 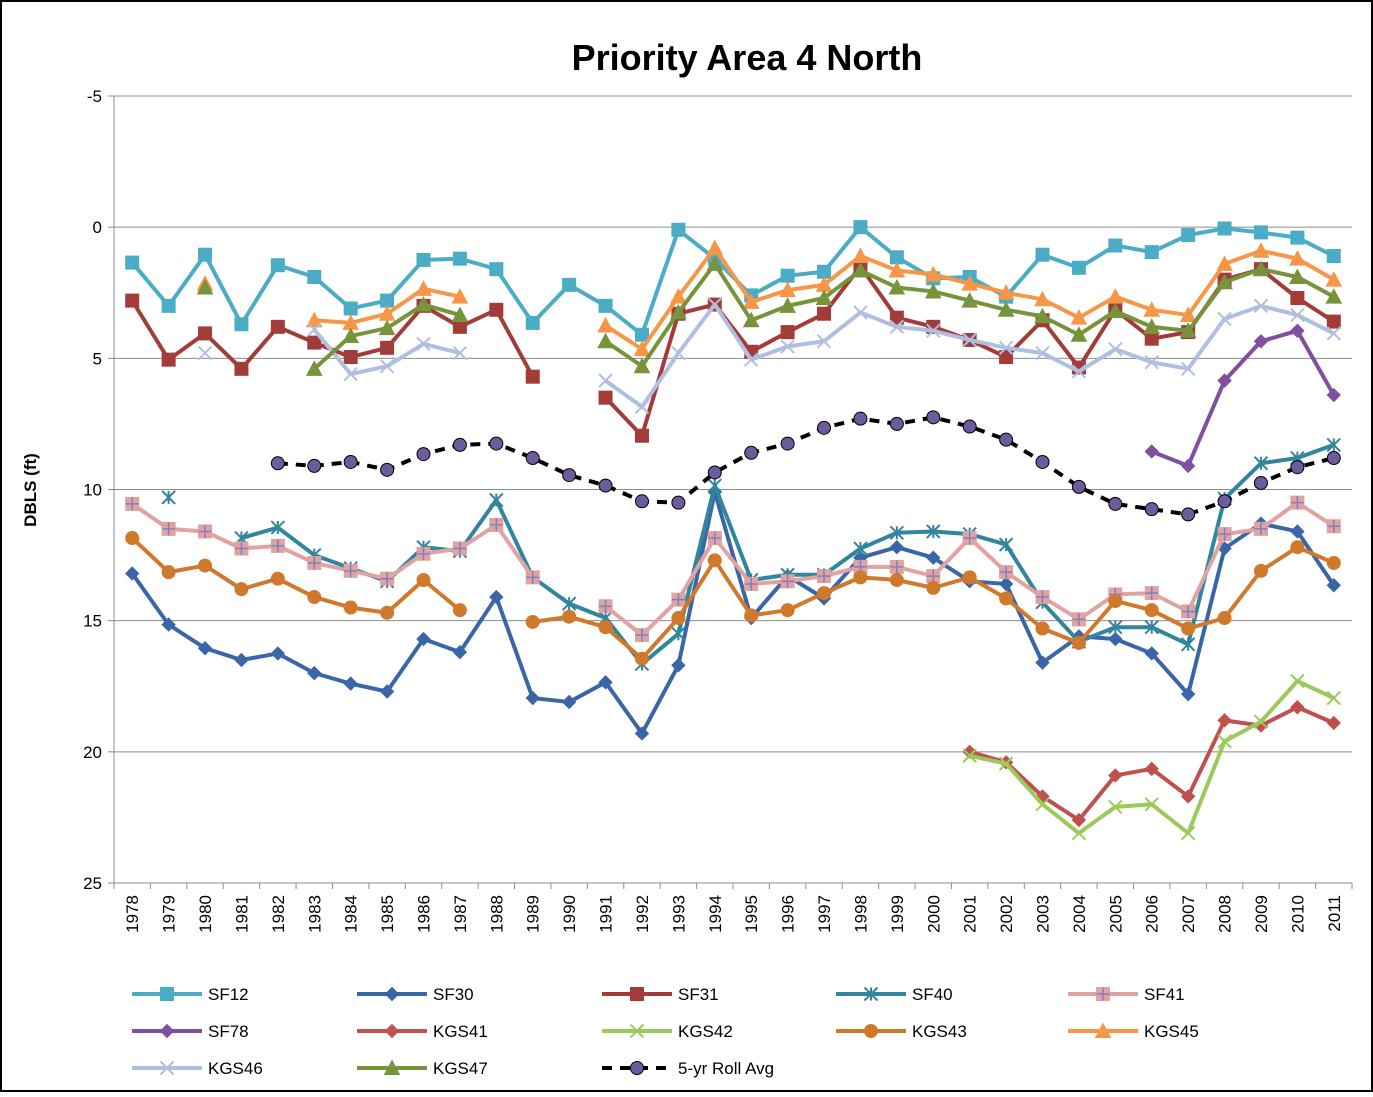 I want to click on x-tick-label: 1992, so click(x=642, y=914).